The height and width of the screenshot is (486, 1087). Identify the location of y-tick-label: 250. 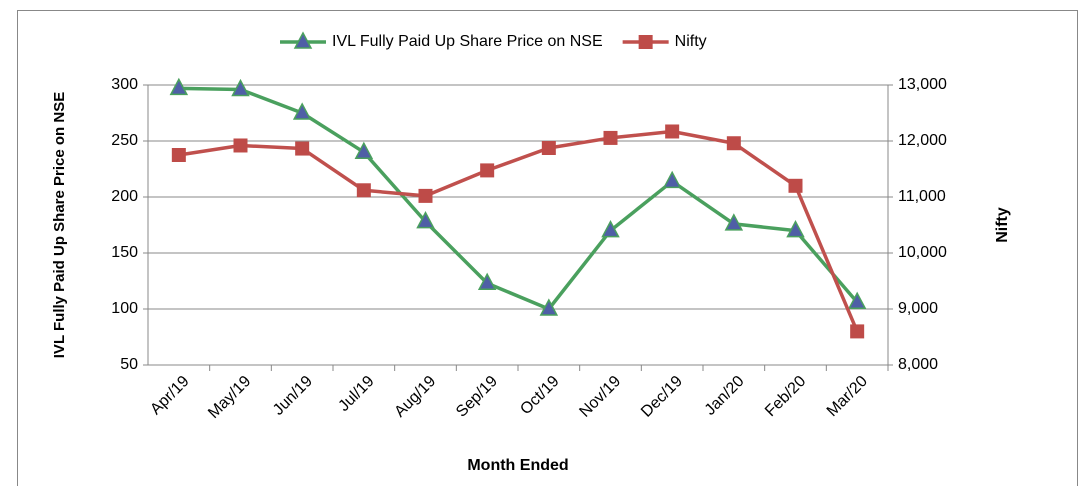
(124, 140).